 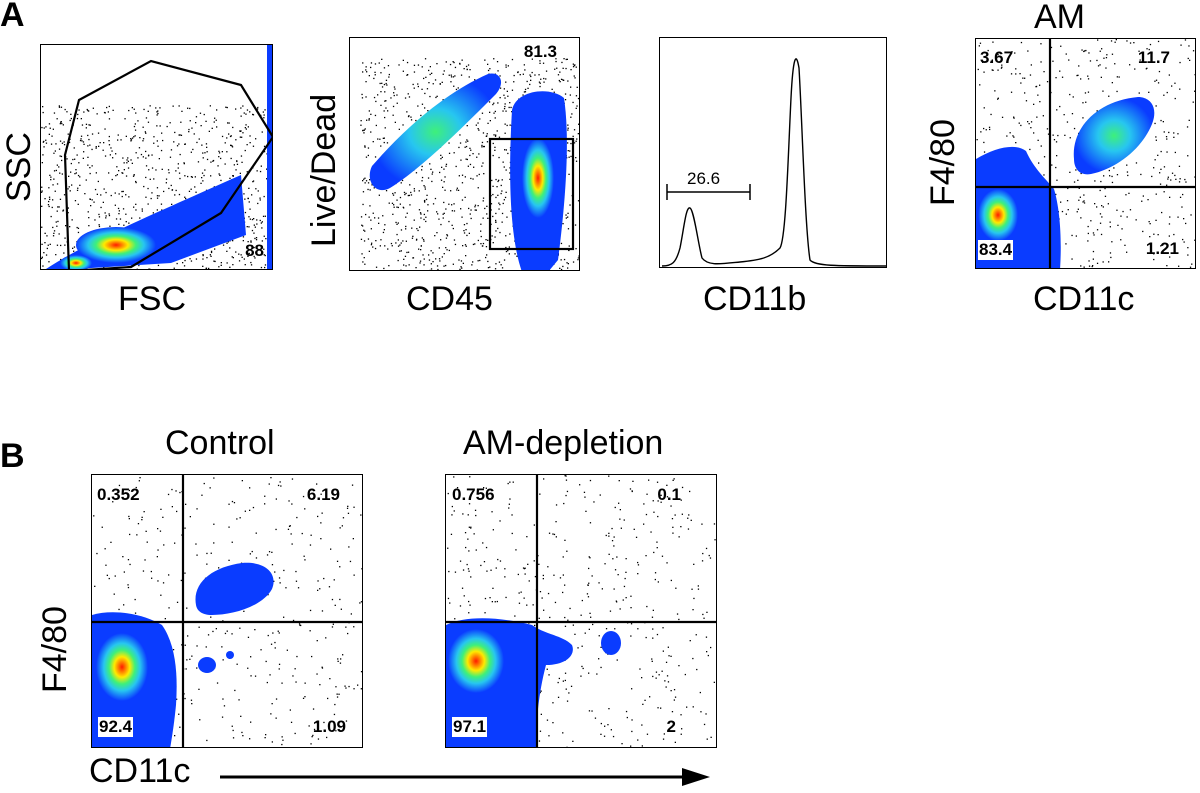 What do you see at coordinates (1084, 299) in the screenshot?
I see `am-x-axis-label: CD11c` at bounding box center [1084, 299].